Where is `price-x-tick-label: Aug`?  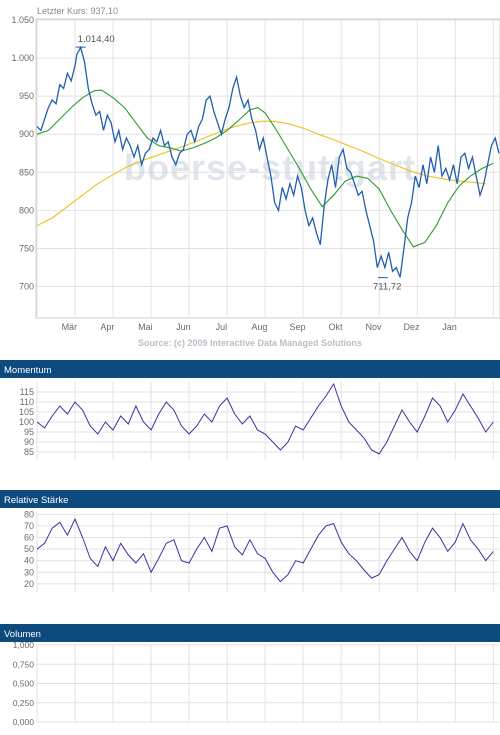
price-x-tick-label: Aug is located at coordinates (259, 327).